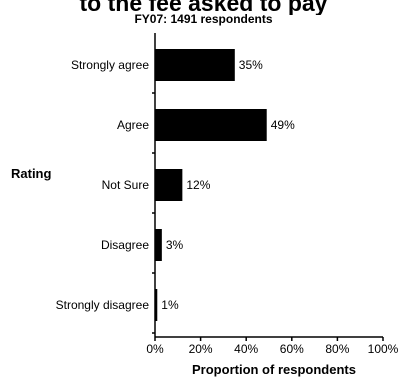 This screenshot has width=407, height=377. What do you see at coordinates (198, 185) in the screenshot?
I see `value-label-not-sure: 12%` at bounding box center [198, 185].